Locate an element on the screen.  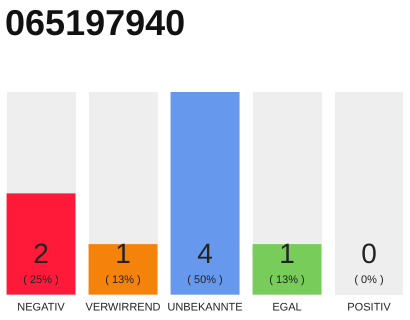
data-label: 2 is located at coordinates (41, 253).